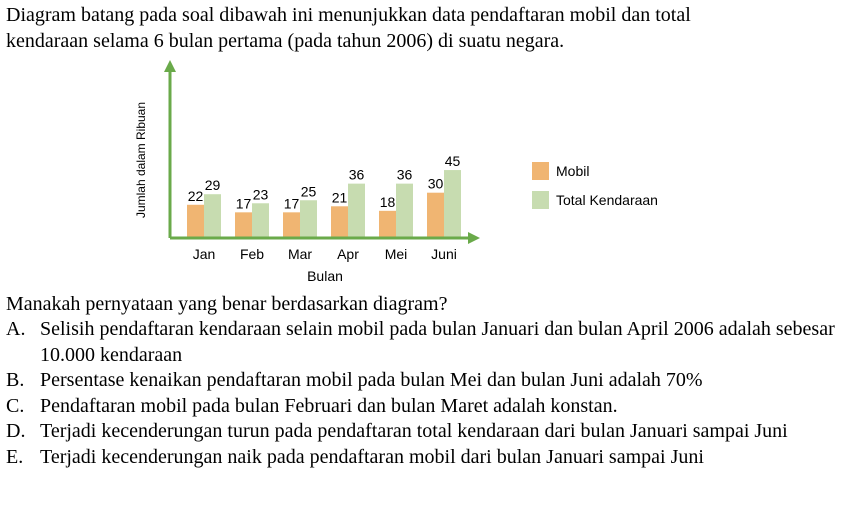  Describe the element at coordinates (453, 161) in the screenshot. I see `bar-value-label: 45` at that location.